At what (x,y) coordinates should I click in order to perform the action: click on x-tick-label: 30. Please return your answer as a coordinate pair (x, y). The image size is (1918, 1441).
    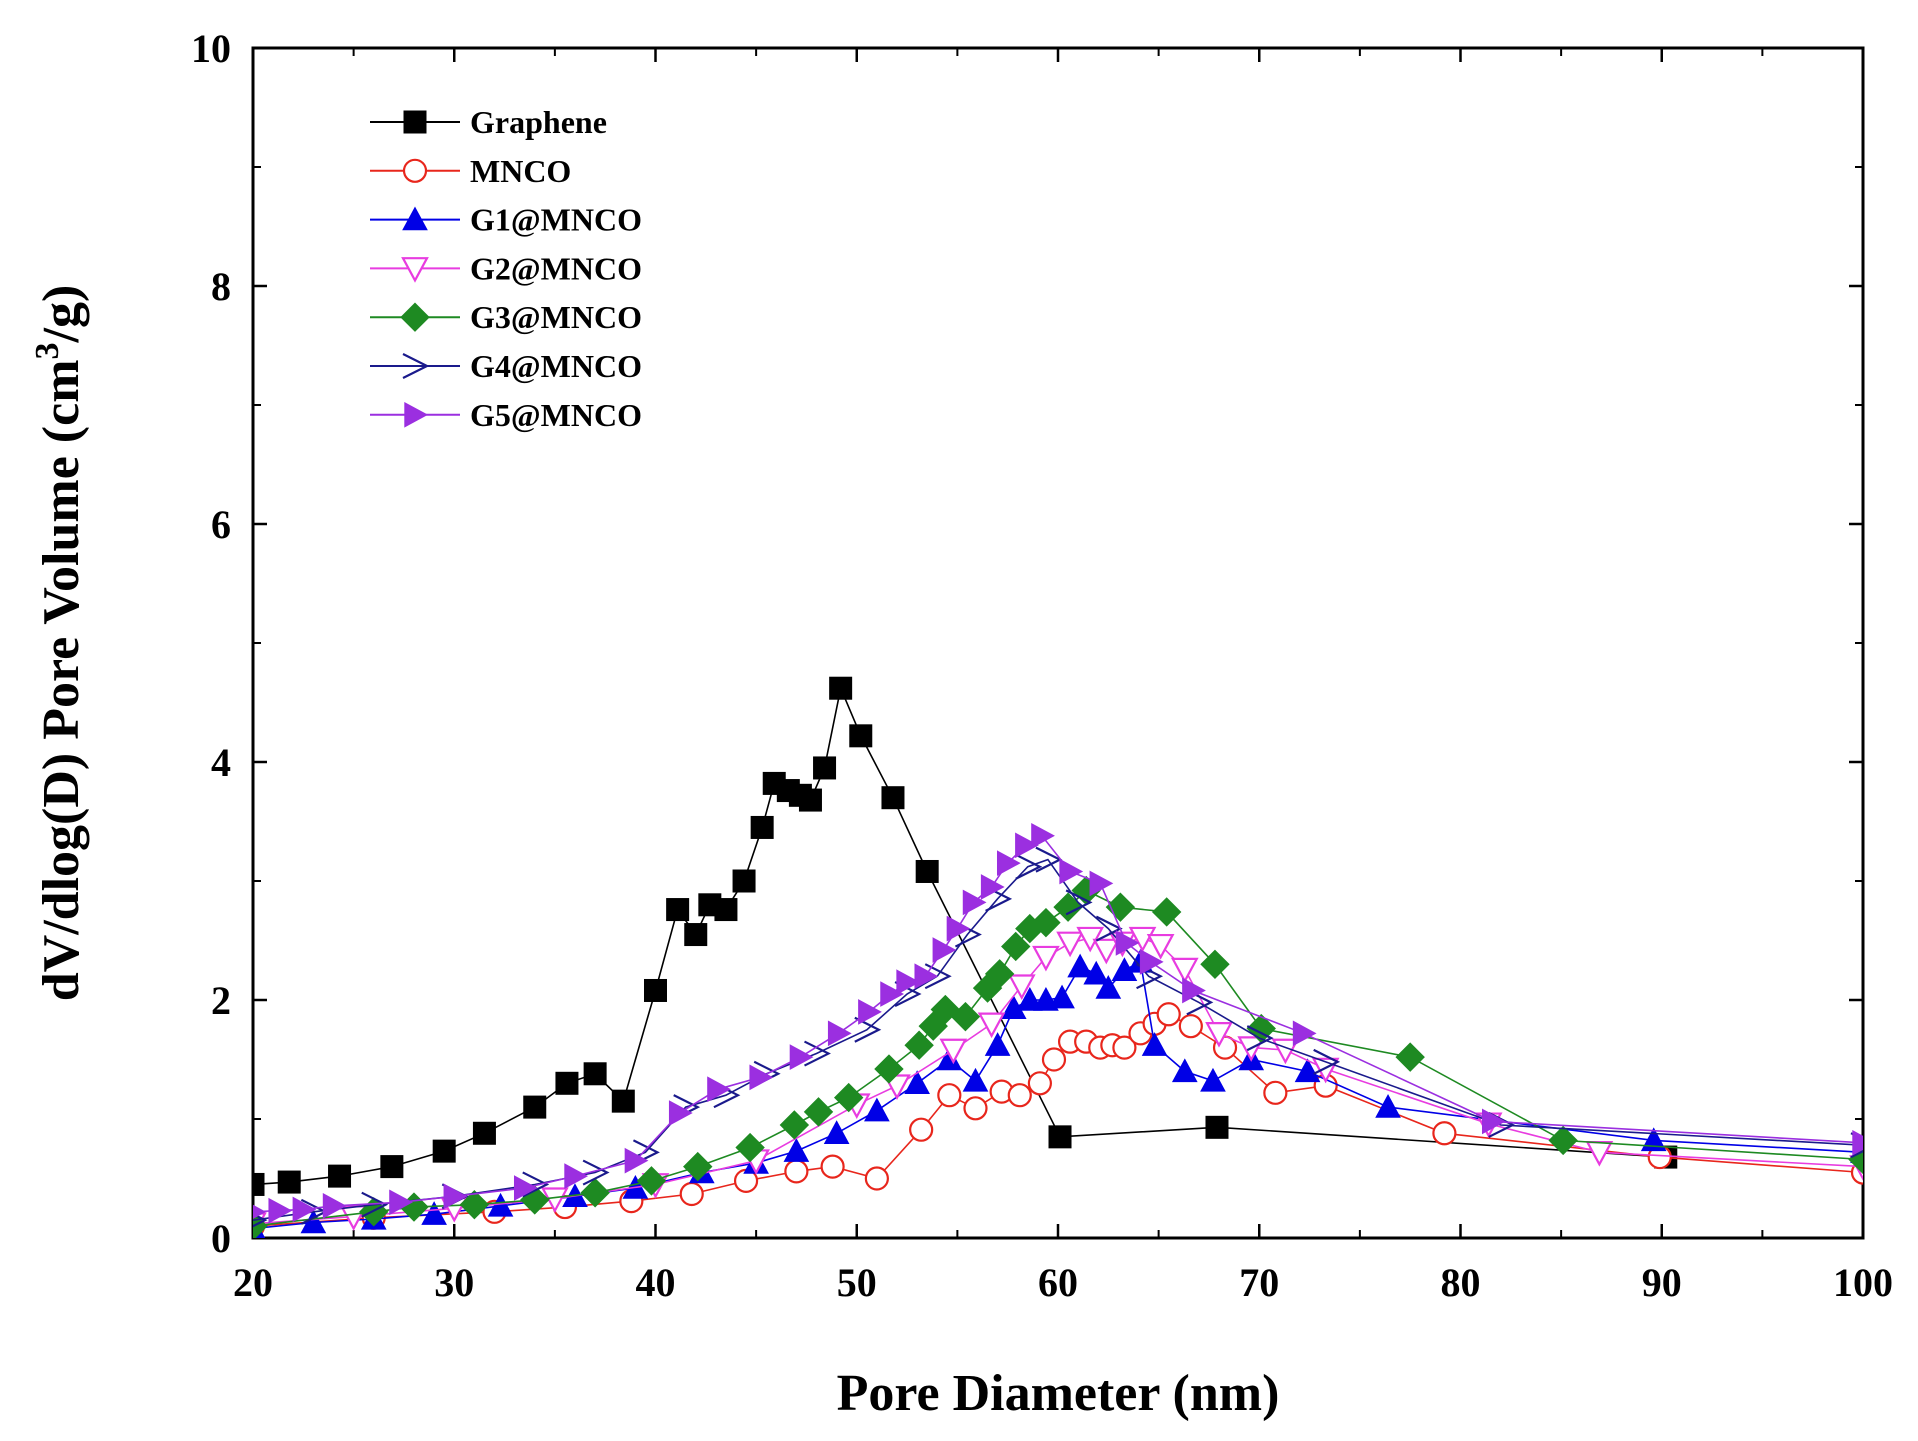
    Looking at the image, I should click on (454, 1282).